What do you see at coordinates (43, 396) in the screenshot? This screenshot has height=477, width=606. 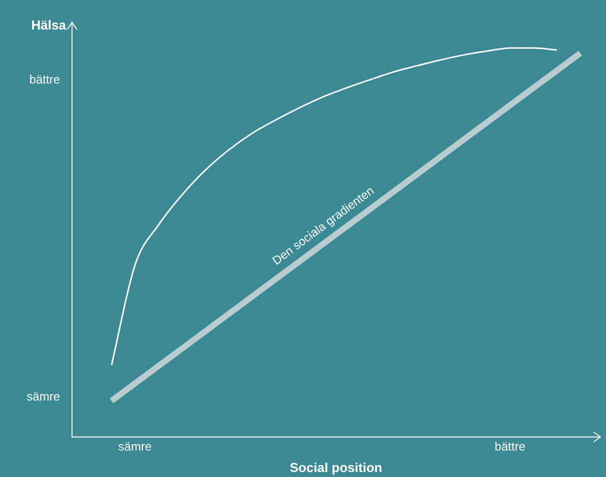 I see `text: sämre` at bounding box center [43, 396].